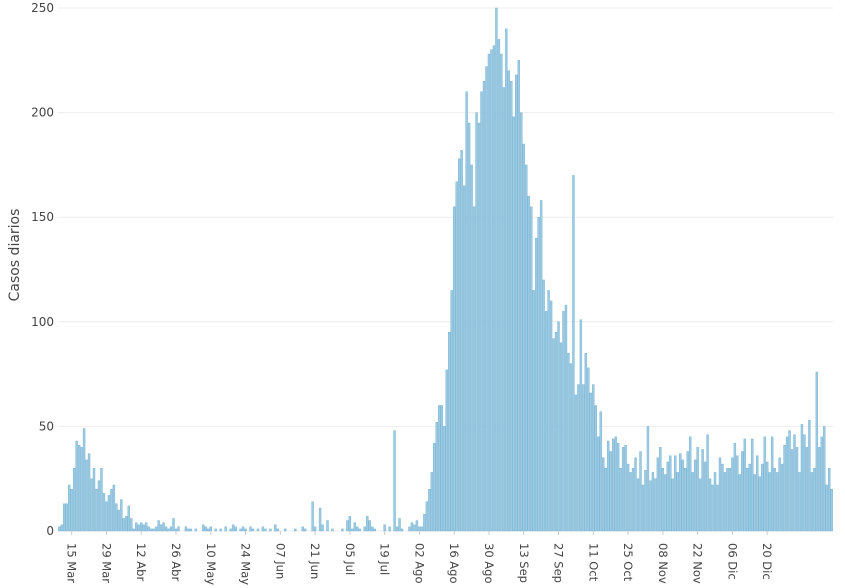 The image size is (845, 588). Describe the element at coordinates (42, 113) in the screenshot. I see `y-tick-label: 200` at that location.